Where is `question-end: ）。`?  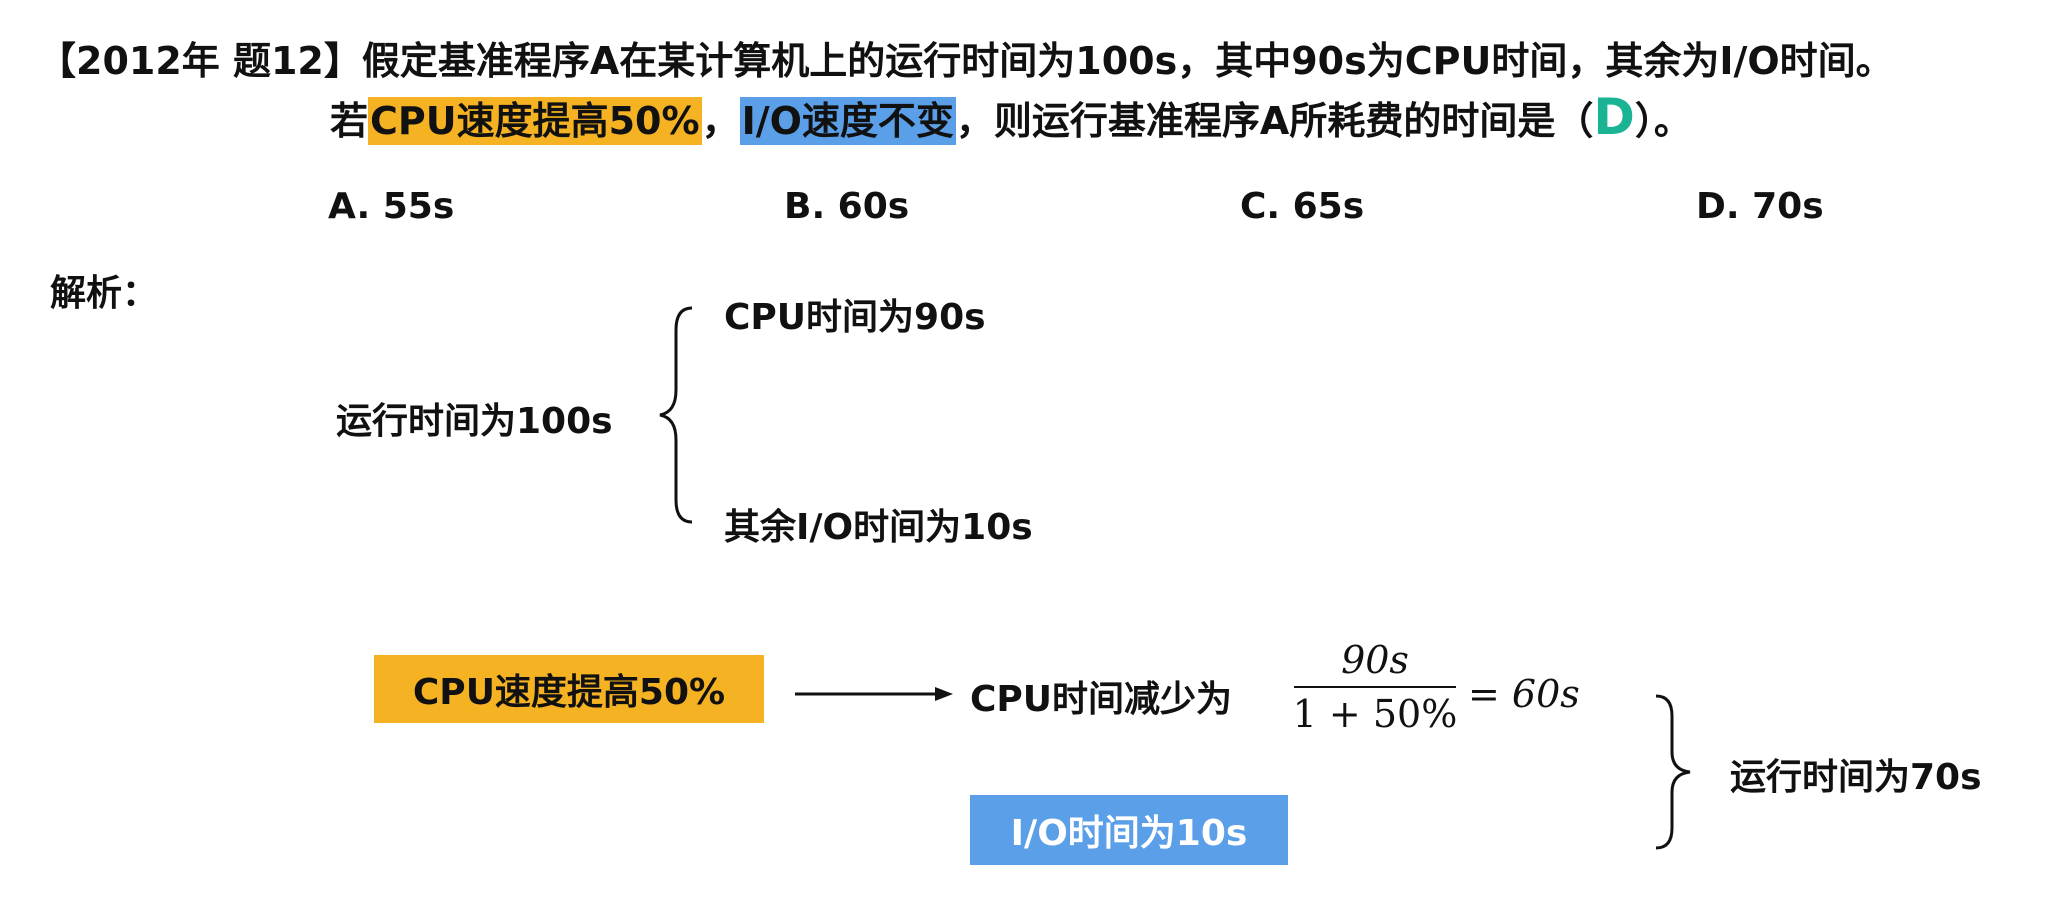 question-end: ）。 is located at coordinates (1663, 121).